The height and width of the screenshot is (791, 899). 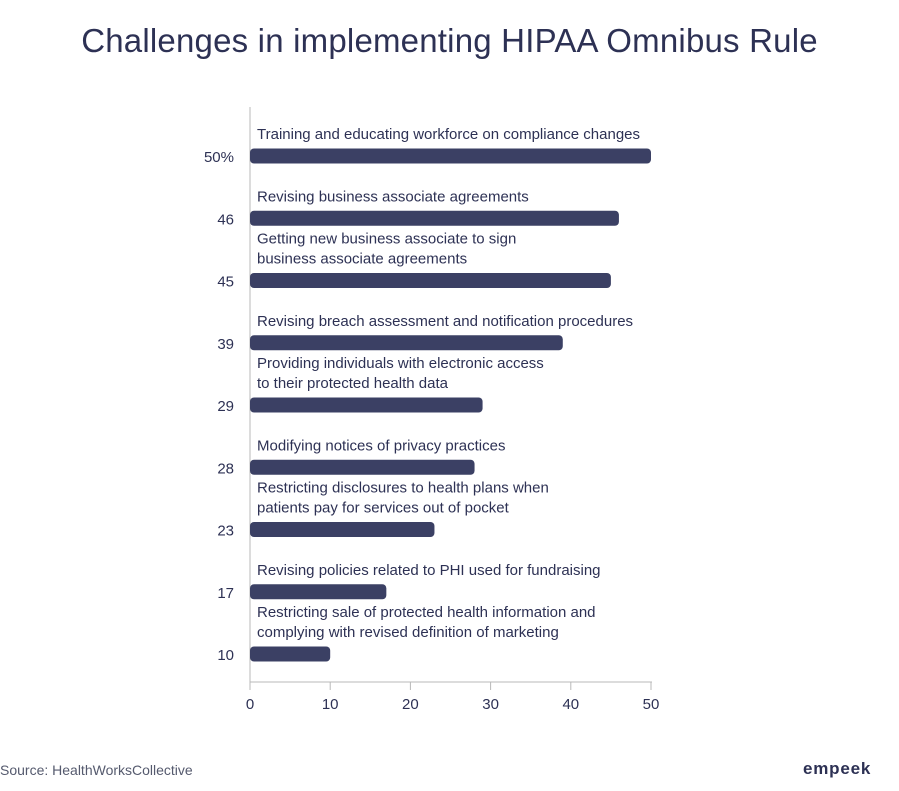 What do you see at coordinates (393, 196) in the screenshot?
I see `category-label: Revising business associate agreements` at bounding box center [393, 196].